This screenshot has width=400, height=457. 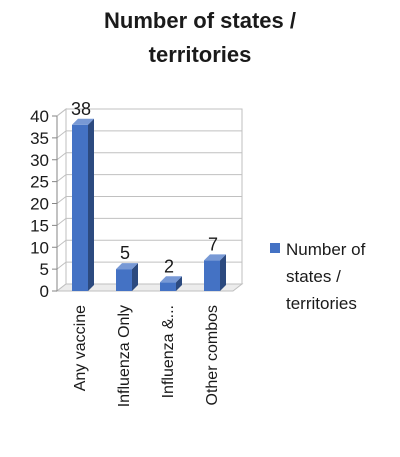 What do you see at coordinates (125, 253) in the screenshot?
I see `data-label: 5` at bounding box center [125, 253].